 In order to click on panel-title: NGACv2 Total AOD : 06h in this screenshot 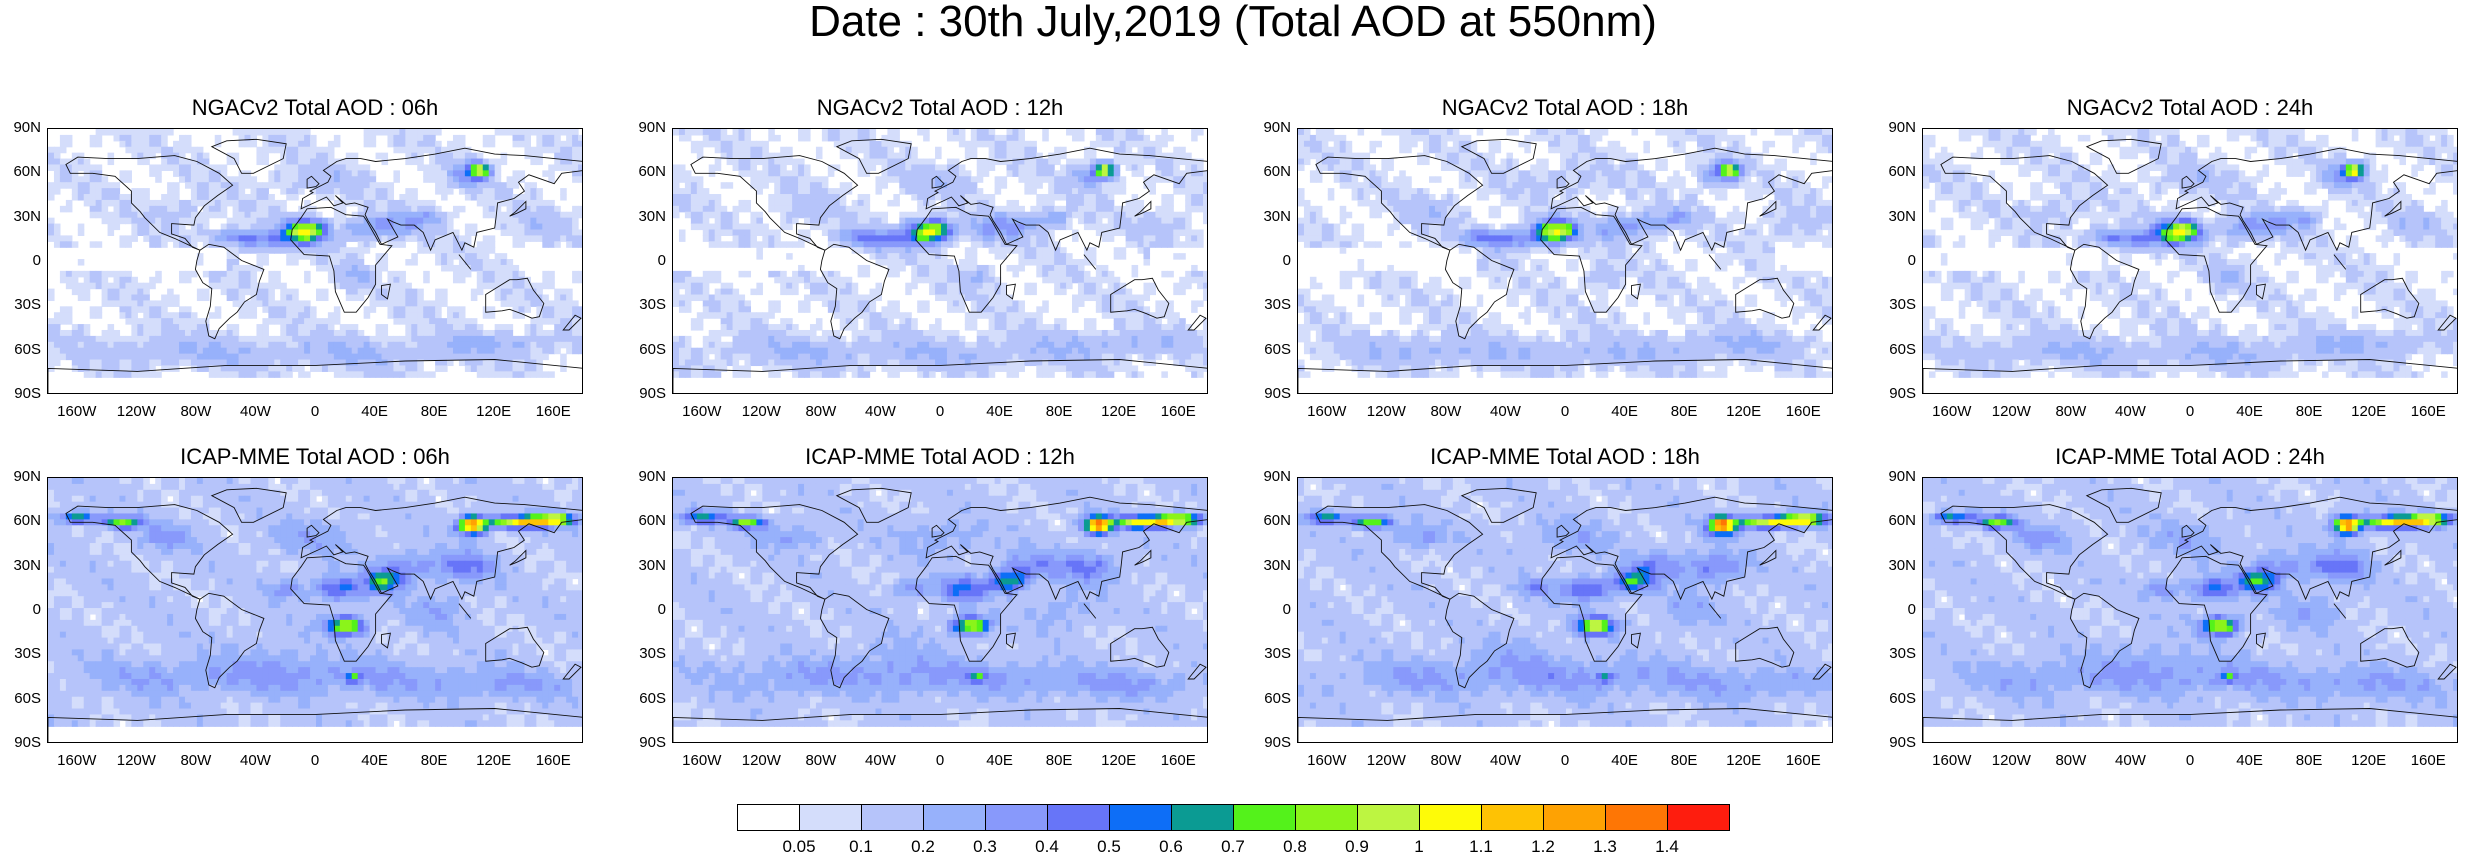, I will do `click(315, 108)`.